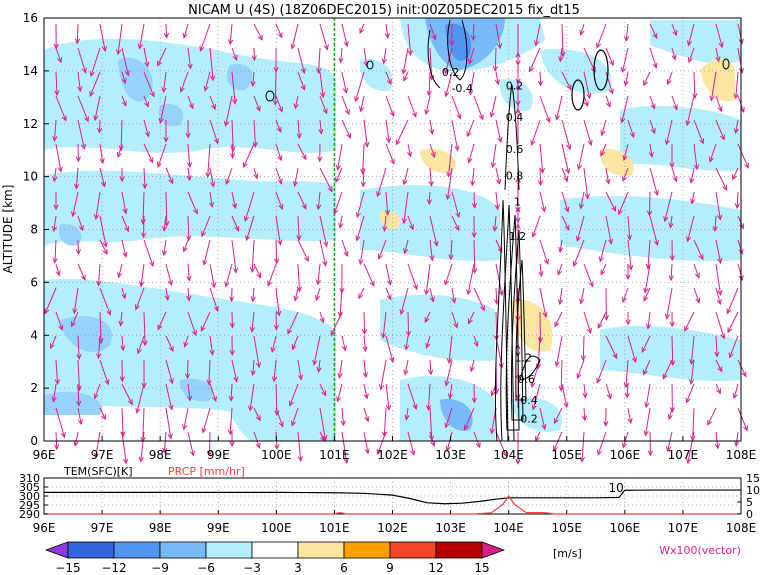 The width and height of the screenshot is (767, 575). What do you see at coordinates (36, 229) in the screenshot?
I see `y-axis-ticks: 0 2 4 6 8 10 12 14 16` at bounding box center [36, 229].